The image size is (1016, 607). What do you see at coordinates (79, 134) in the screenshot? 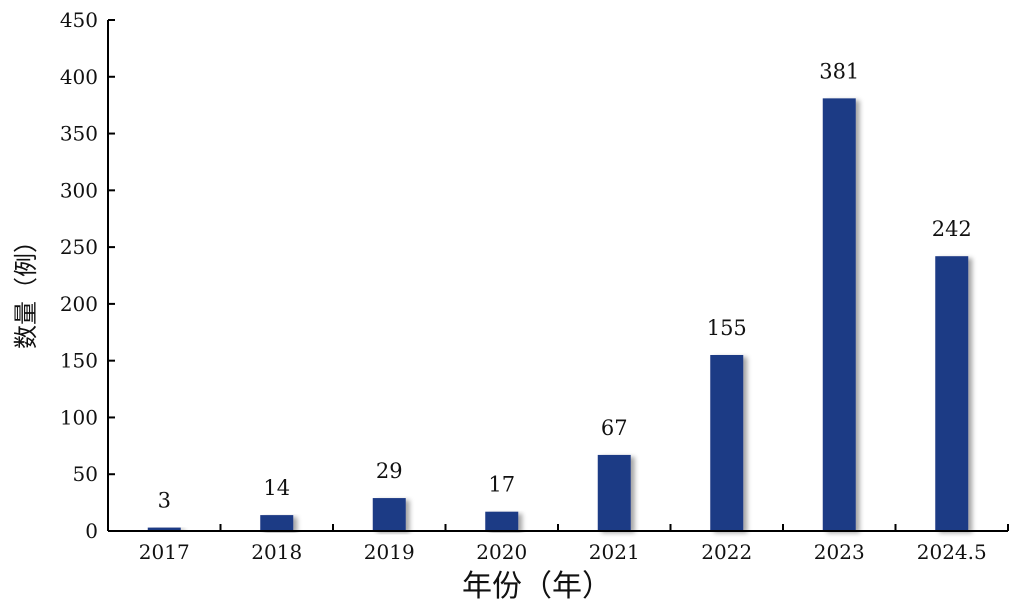
I see `y-tick-label: 350` at bounding box center [79, 134].